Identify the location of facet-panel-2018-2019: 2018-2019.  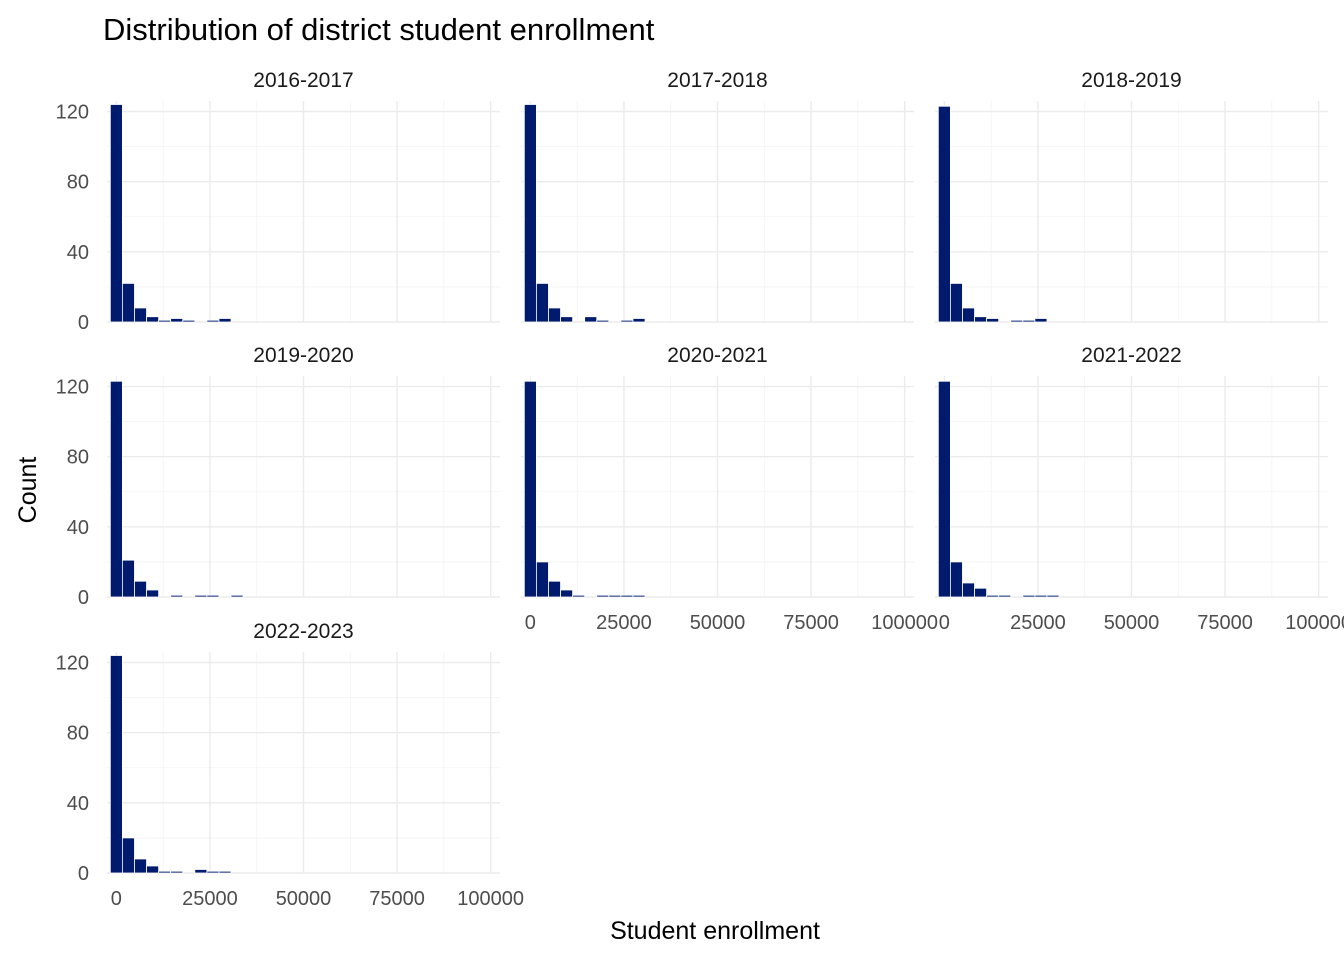
(1131, 196).